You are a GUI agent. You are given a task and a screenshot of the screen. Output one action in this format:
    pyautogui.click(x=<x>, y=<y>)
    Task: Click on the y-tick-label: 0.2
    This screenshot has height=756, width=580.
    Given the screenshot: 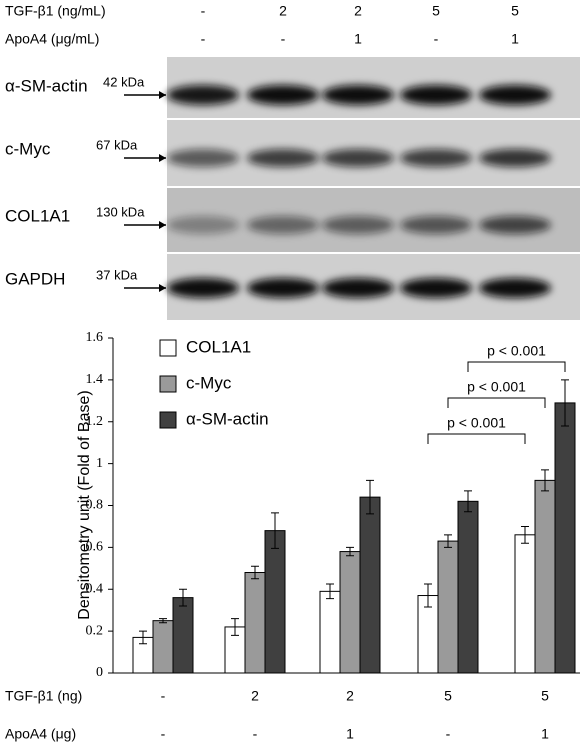 What is the action you would take?
    pyautogui.click(x=95, y=630)
    